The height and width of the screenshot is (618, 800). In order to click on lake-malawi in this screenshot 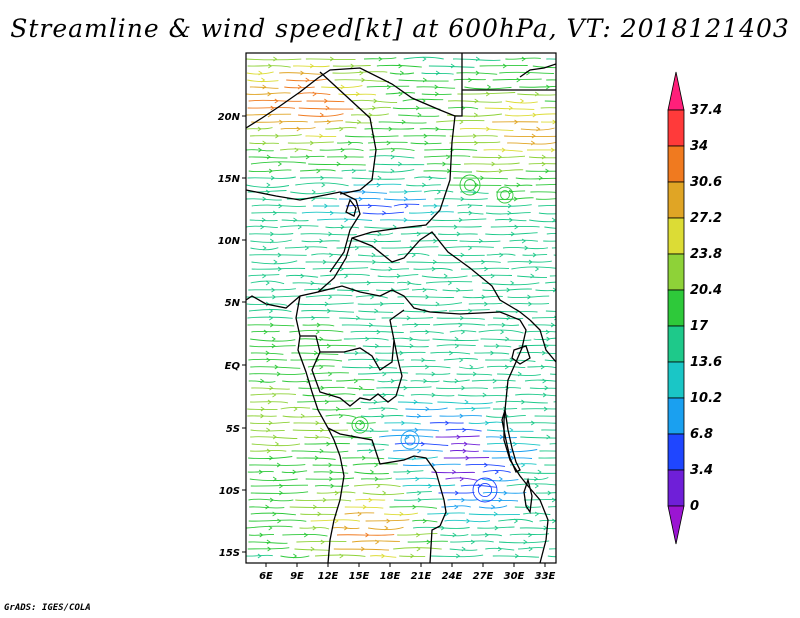, I will do `click(528, 495)`.